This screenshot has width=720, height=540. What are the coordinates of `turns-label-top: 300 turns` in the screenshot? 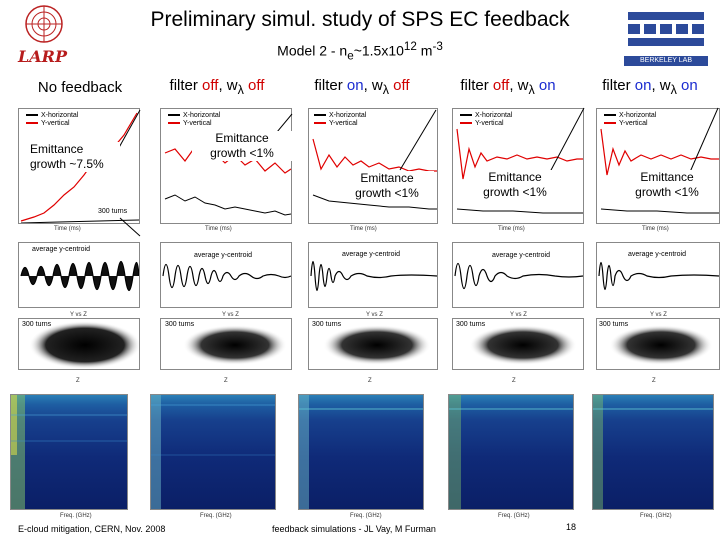 It's located at (113, 211).